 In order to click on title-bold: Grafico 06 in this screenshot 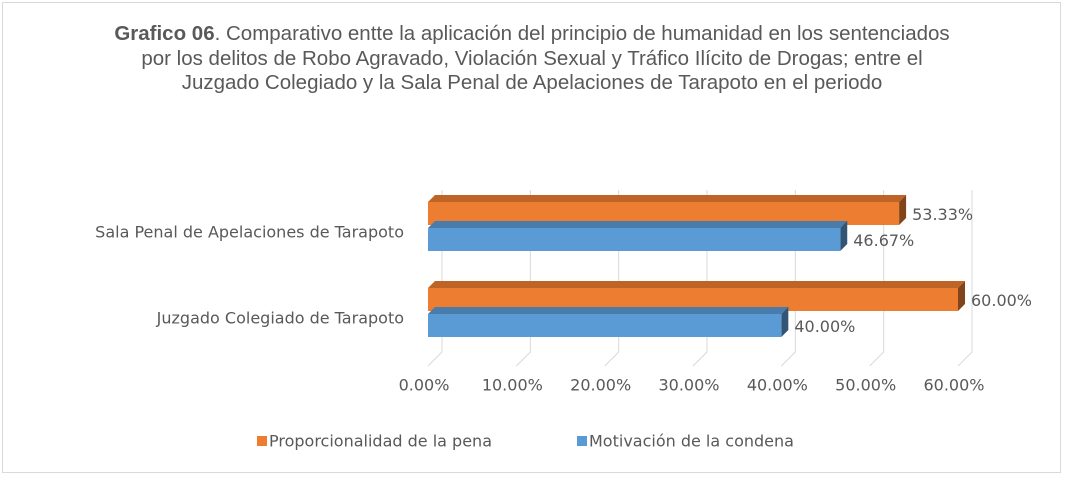, I will do `click(164, 33)`.